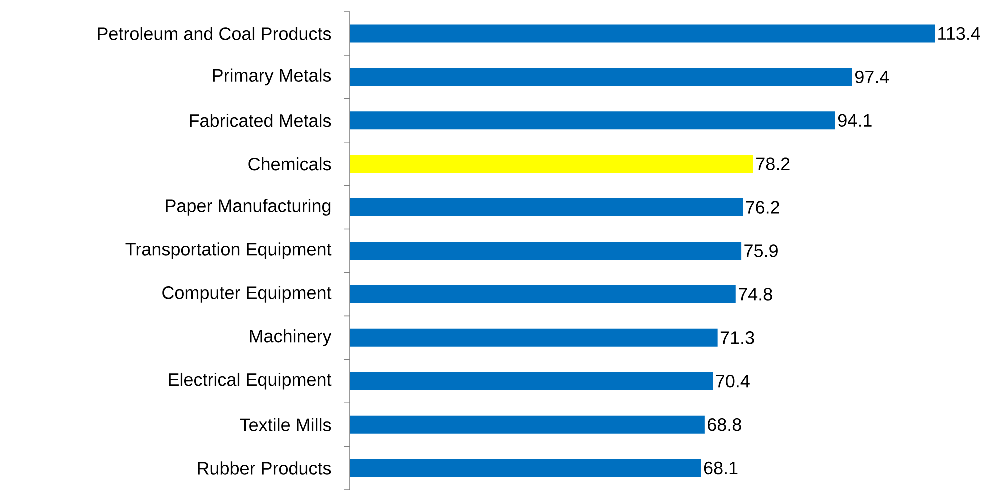 Image resolution: width=994 pixels, height=491 pixels. Describe the element at coordinates (229, 251) in the screenshot. I see `y-tick-label: Transportation Equipment` at that location.